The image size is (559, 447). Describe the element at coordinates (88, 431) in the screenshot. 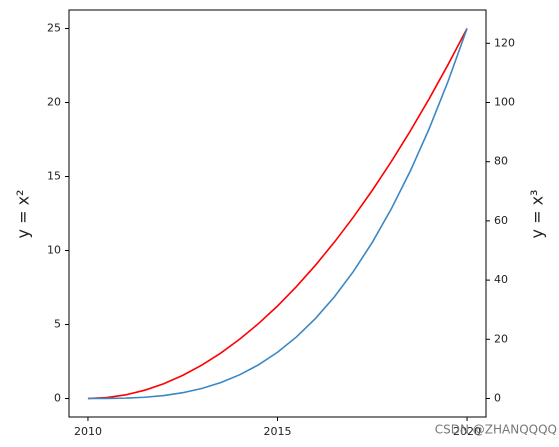

I see `x-tick-label: 2010` at that location.